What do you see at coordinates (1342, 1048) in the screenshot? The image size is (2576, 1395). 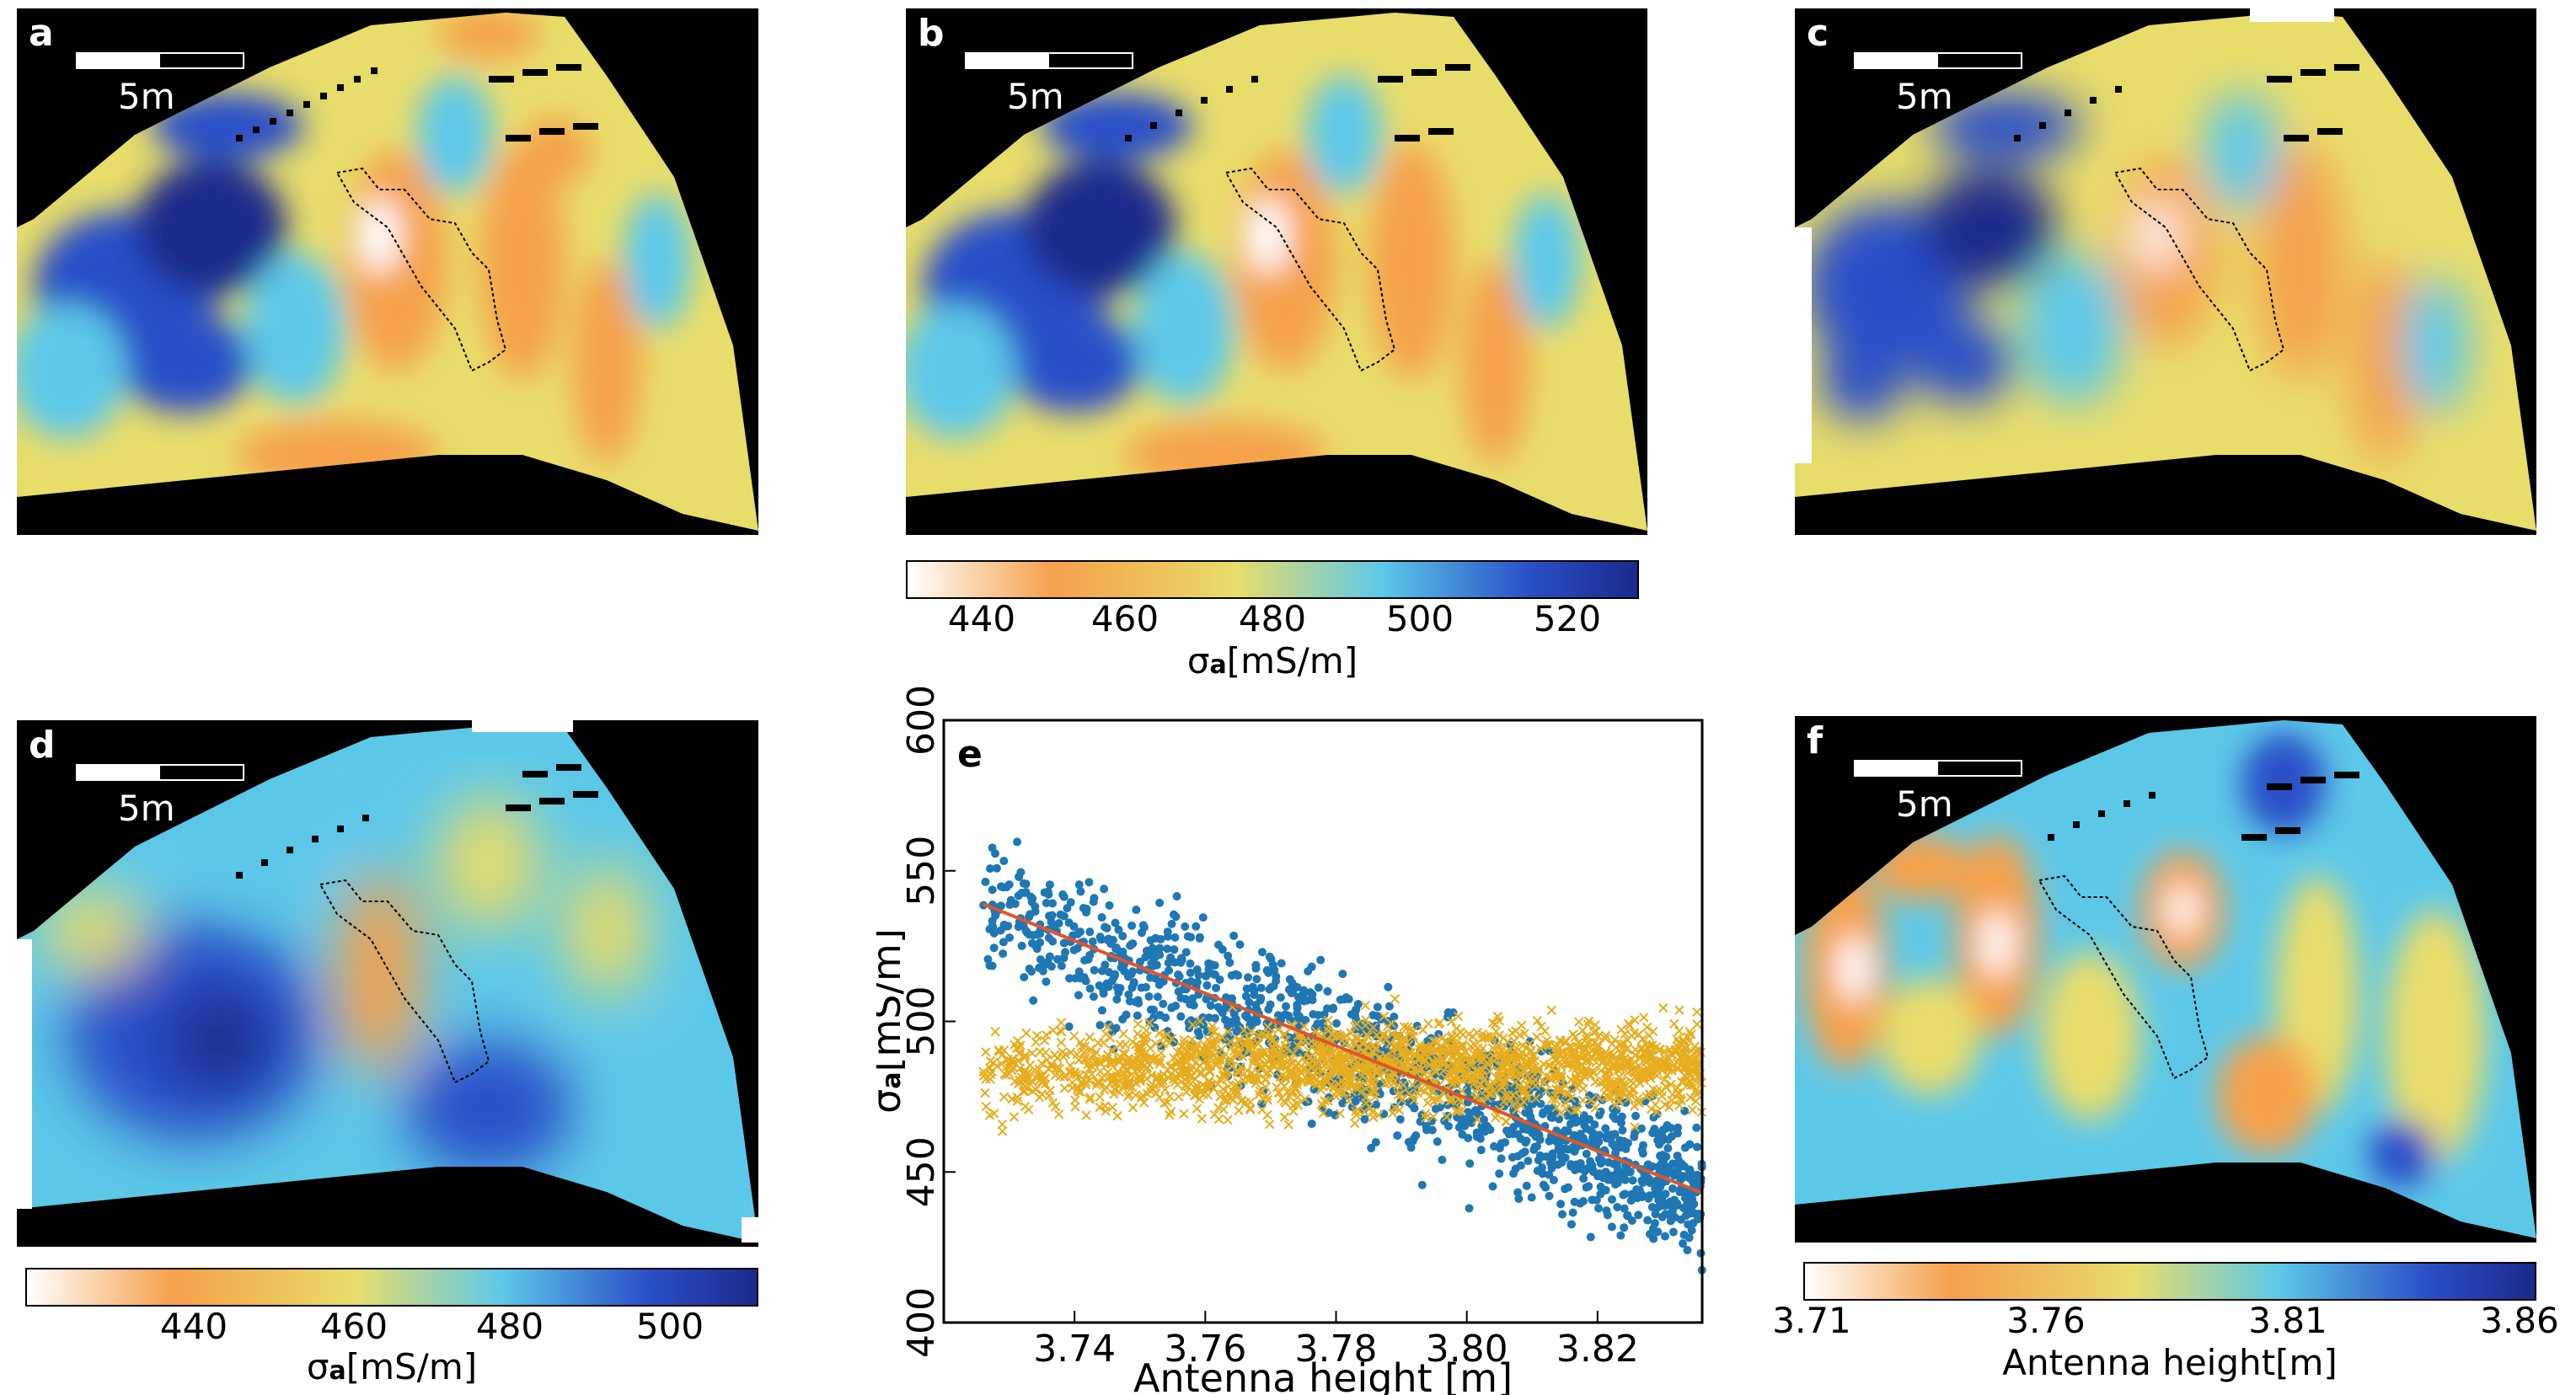 I see `fit-line` at bounding box center [1342, 1048].